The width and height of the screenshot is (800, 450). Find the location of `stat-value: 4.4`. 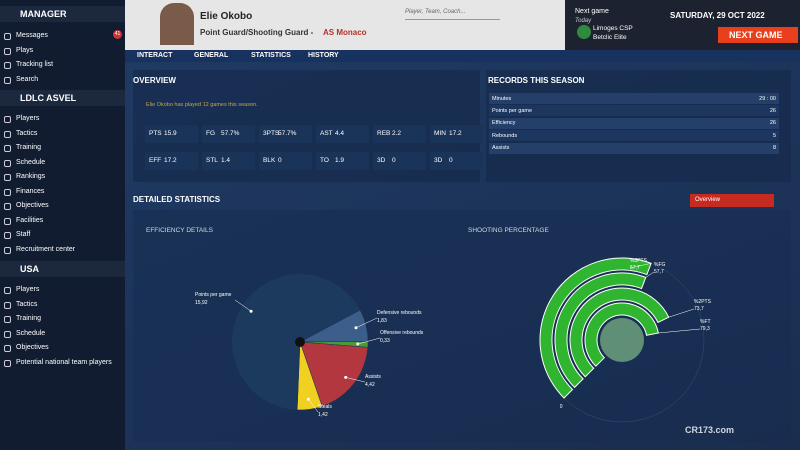

stat-value: 4.4 is located at coordinates (340, 133).